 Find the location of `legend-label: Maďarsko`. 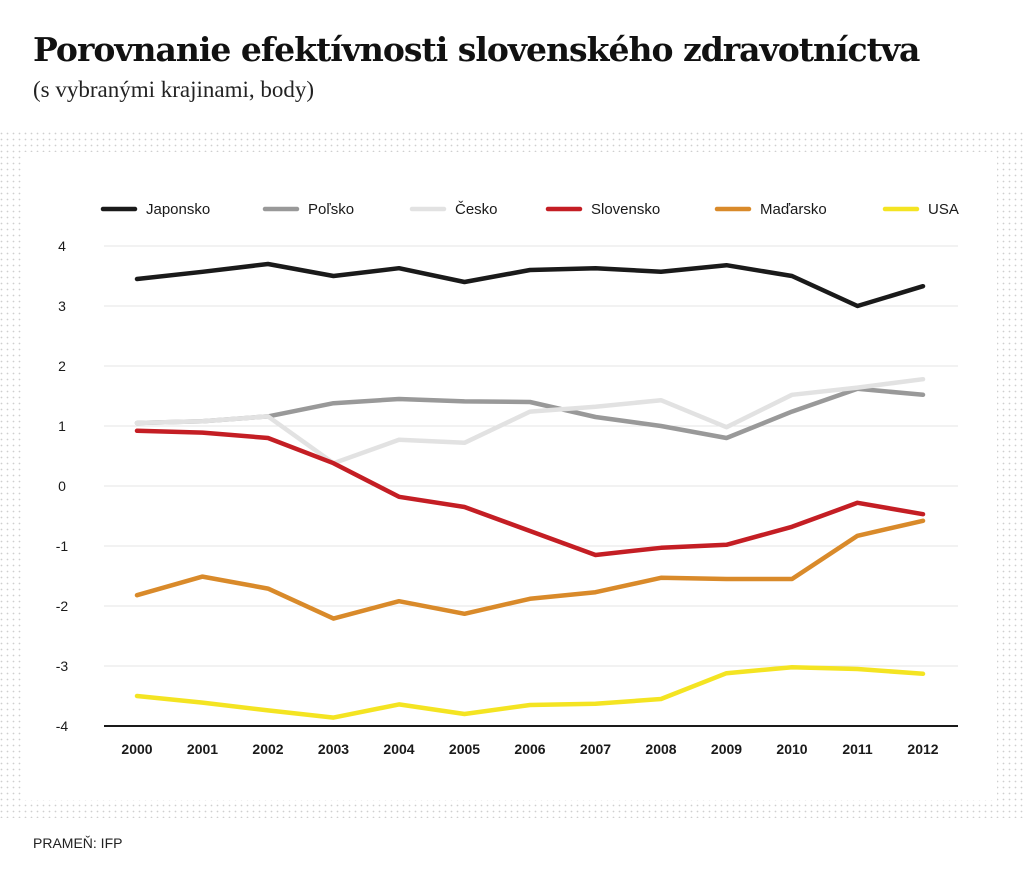

legend-label: Maďarsko is located at coordinates (793, 209).